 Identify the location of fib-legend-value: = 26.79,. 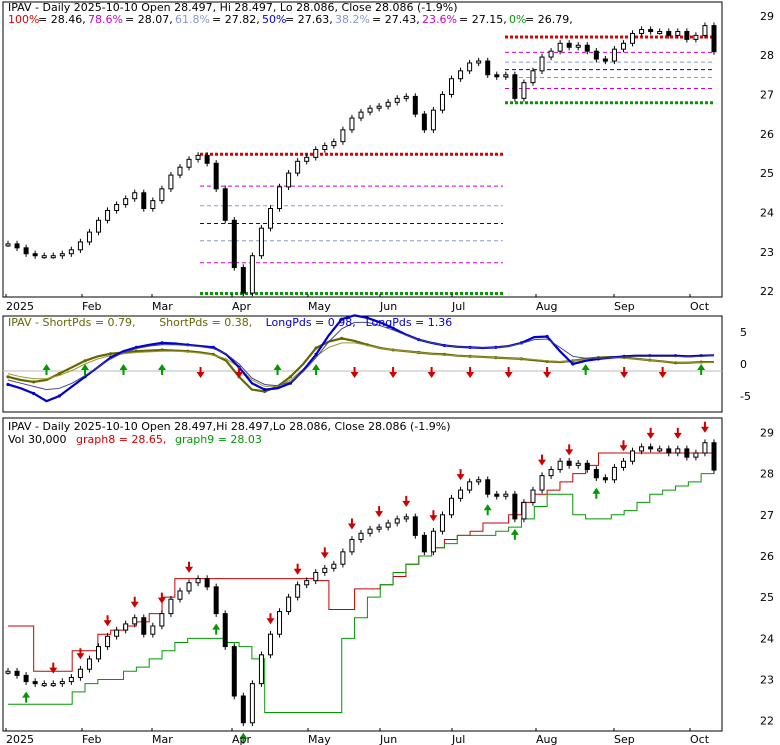
(549, 19).